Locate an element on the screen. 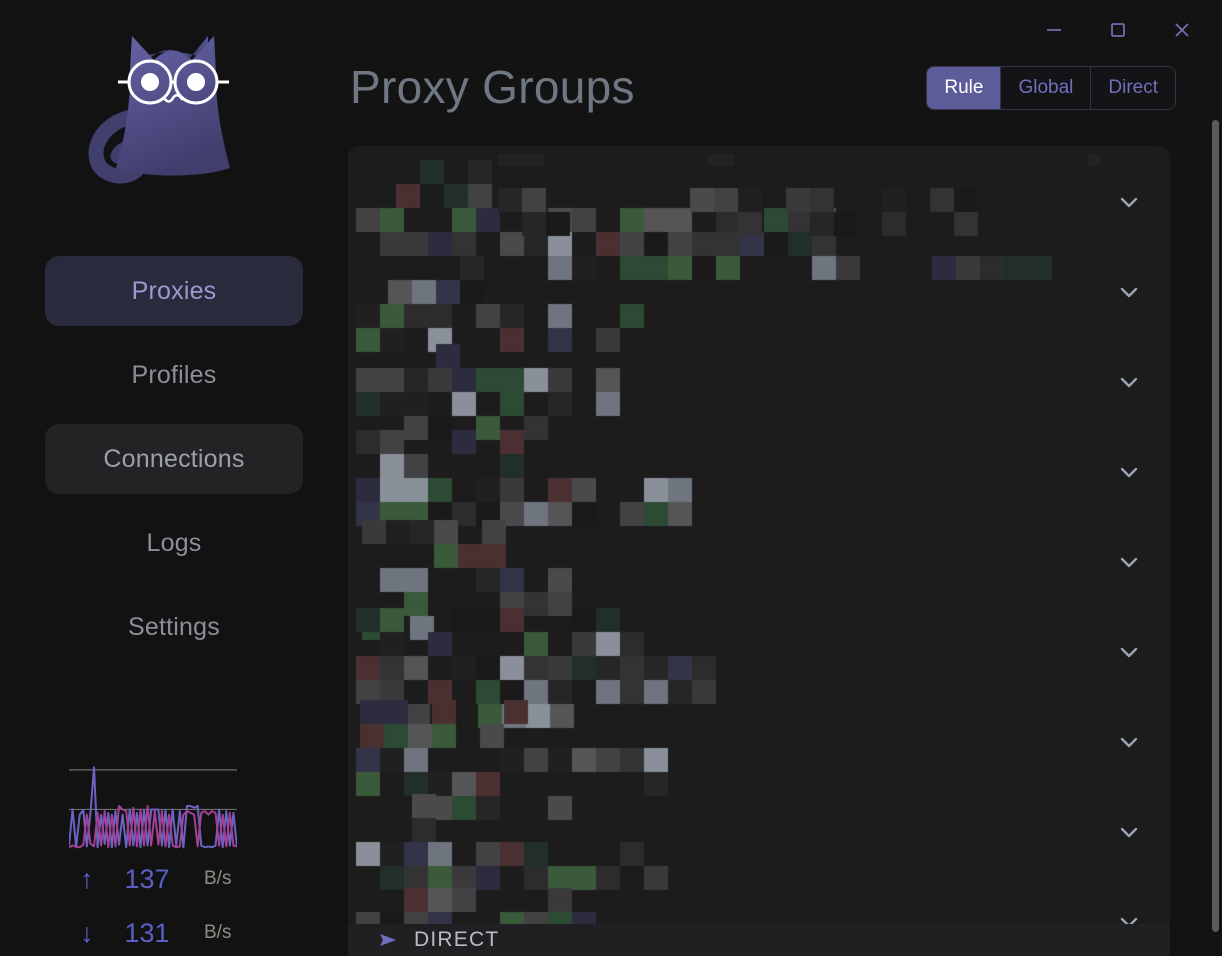 Image resolution: width=1222 pixels, height=956 pixels. mode-button-global: Global is located at coordinates (1045, 88).